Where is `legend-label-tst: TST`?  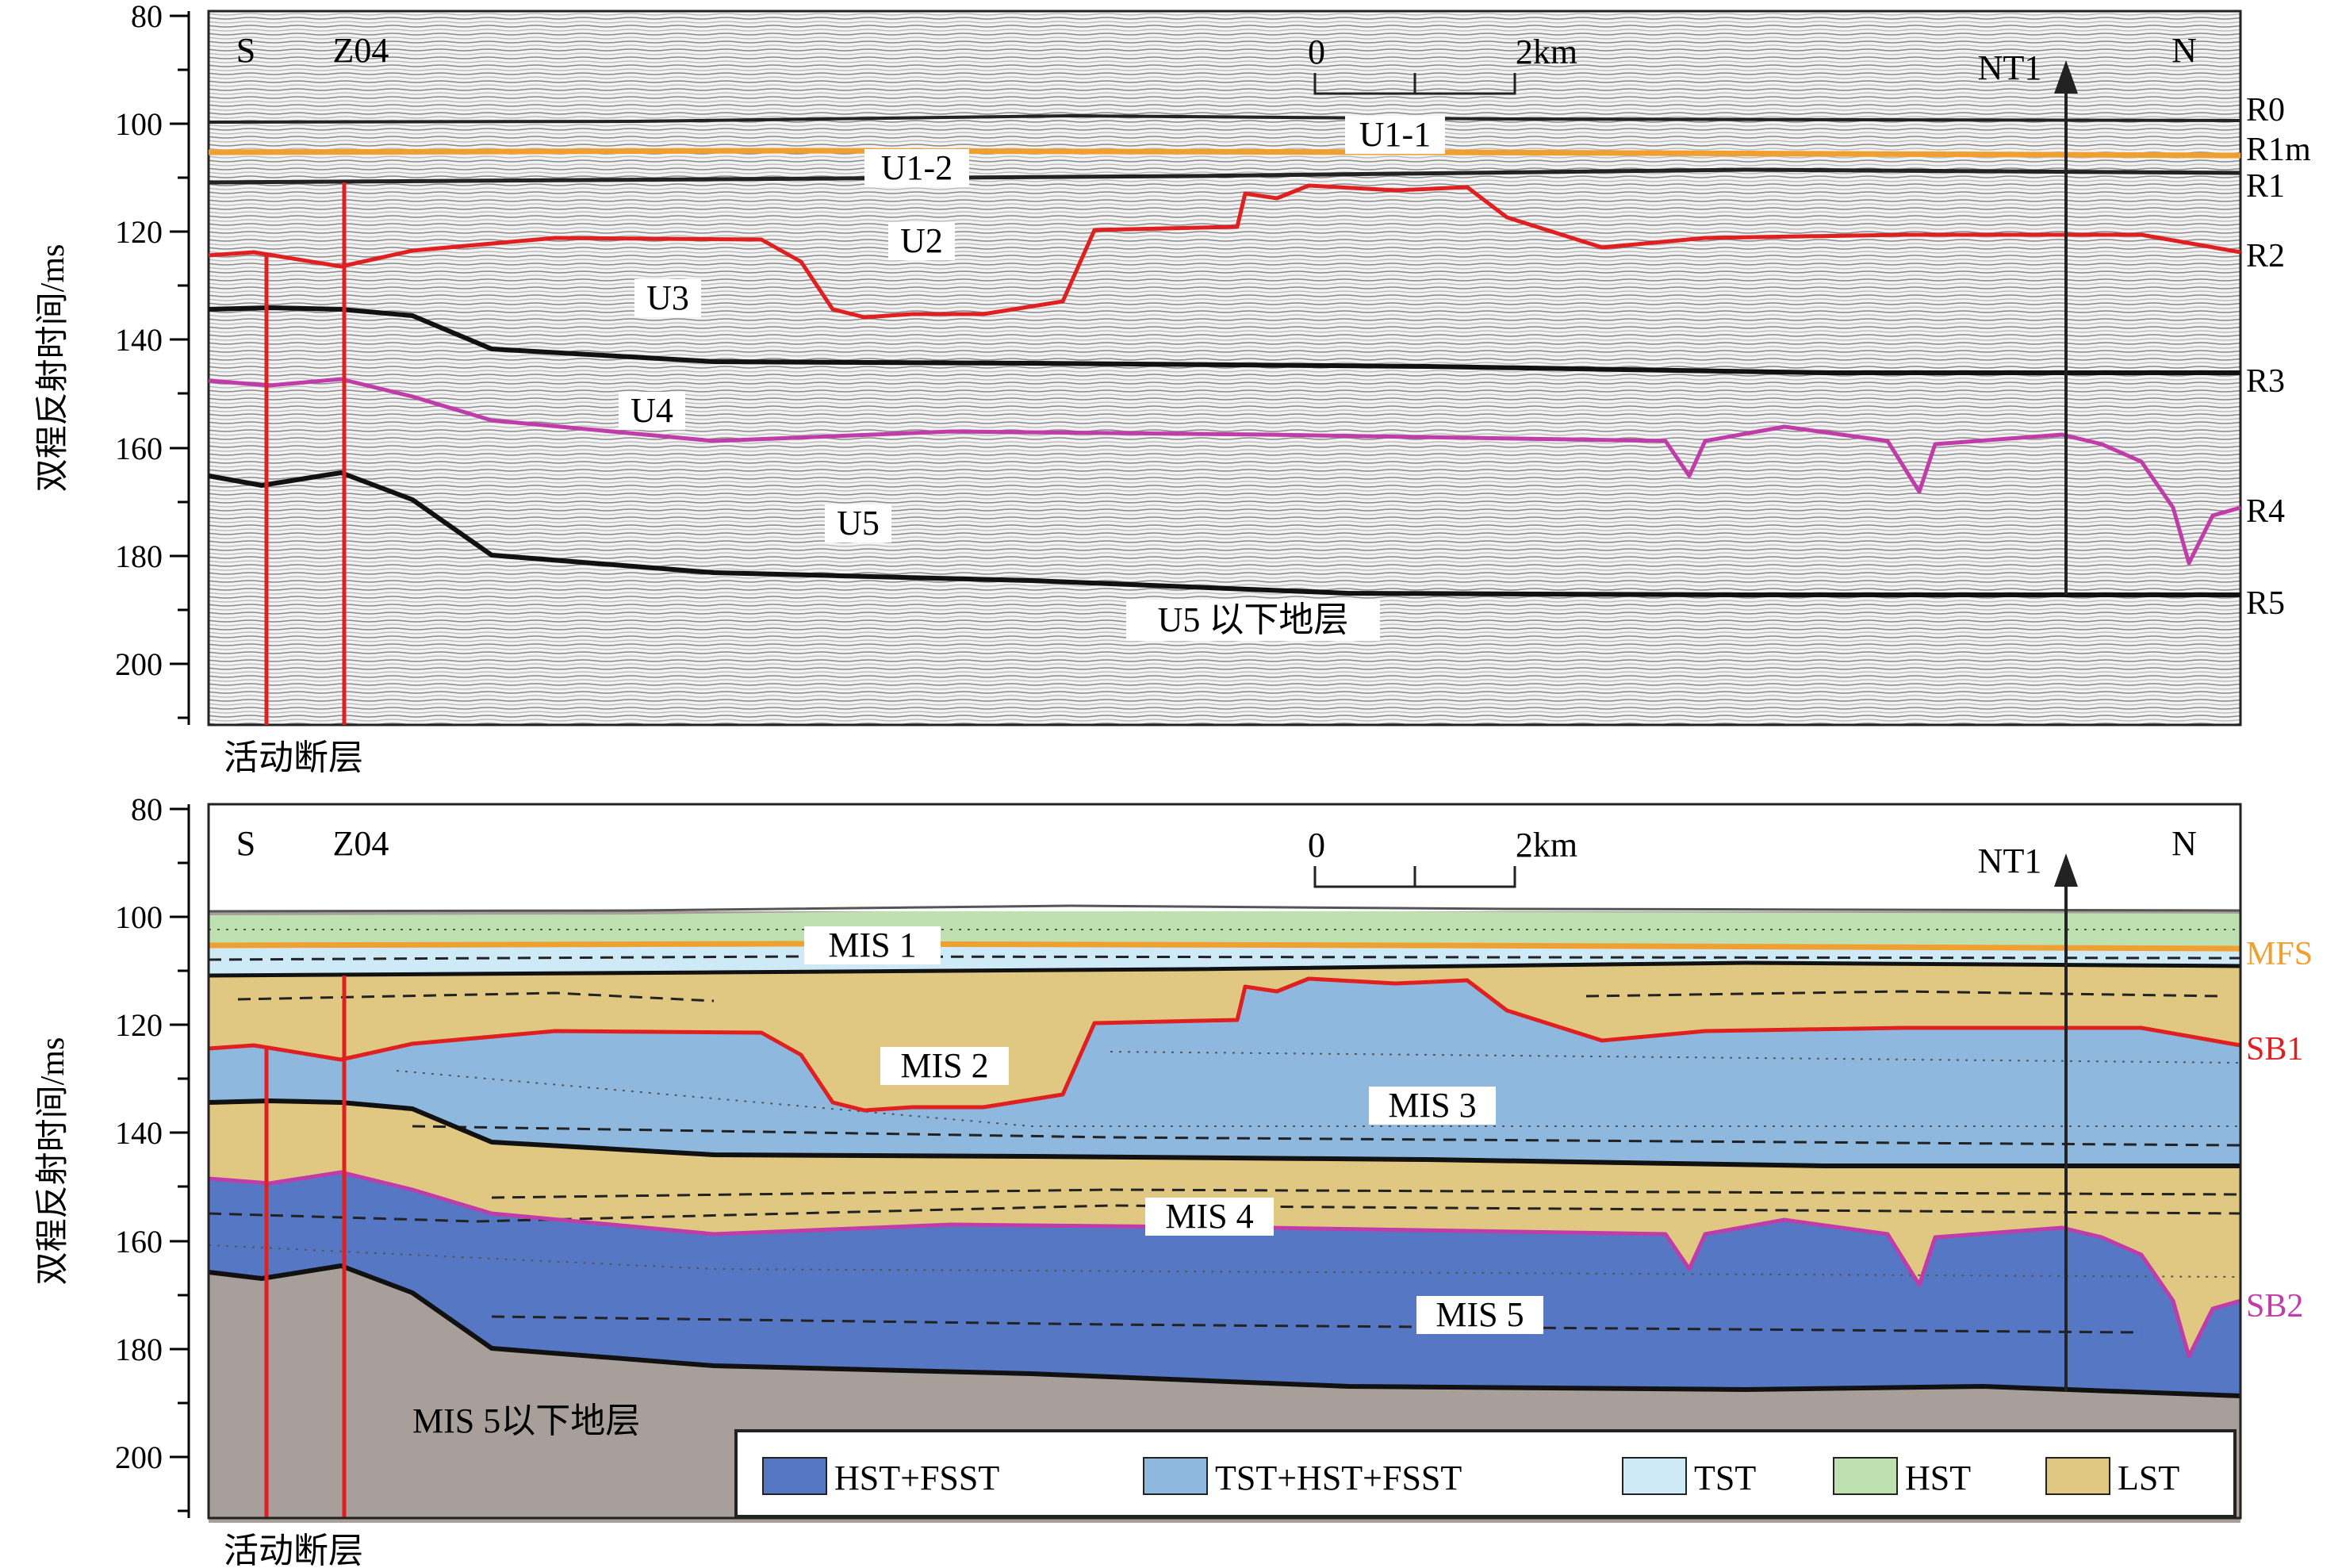
legend-label-tst: TST is located at coordinates (1725, 1478).